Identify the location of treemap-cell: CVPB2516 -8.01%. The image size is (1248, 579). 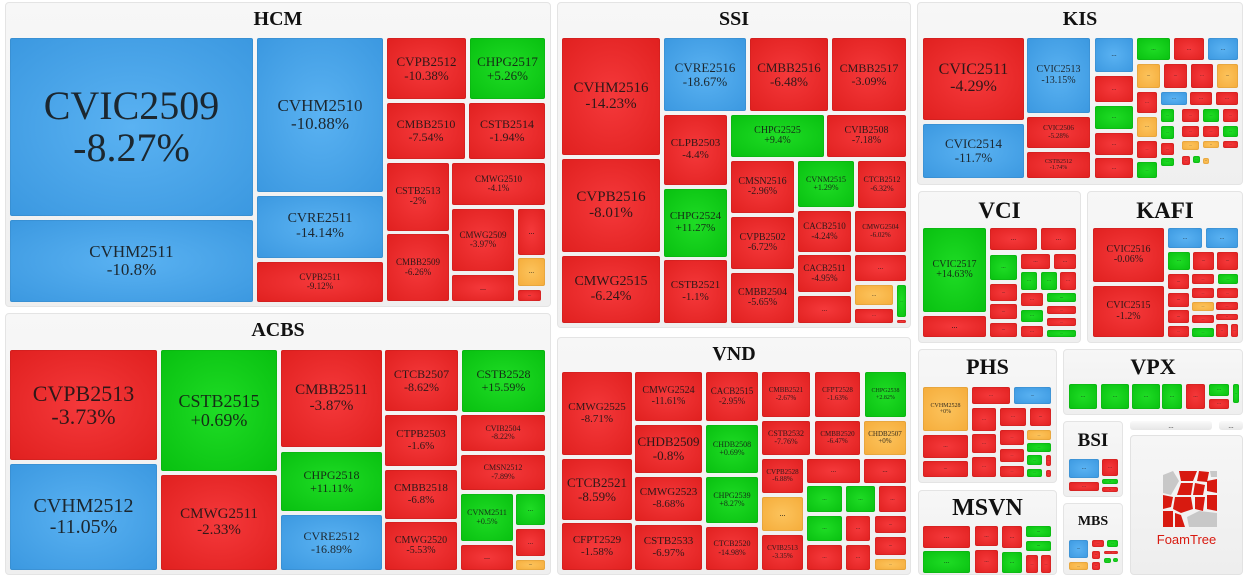
(611, 205).